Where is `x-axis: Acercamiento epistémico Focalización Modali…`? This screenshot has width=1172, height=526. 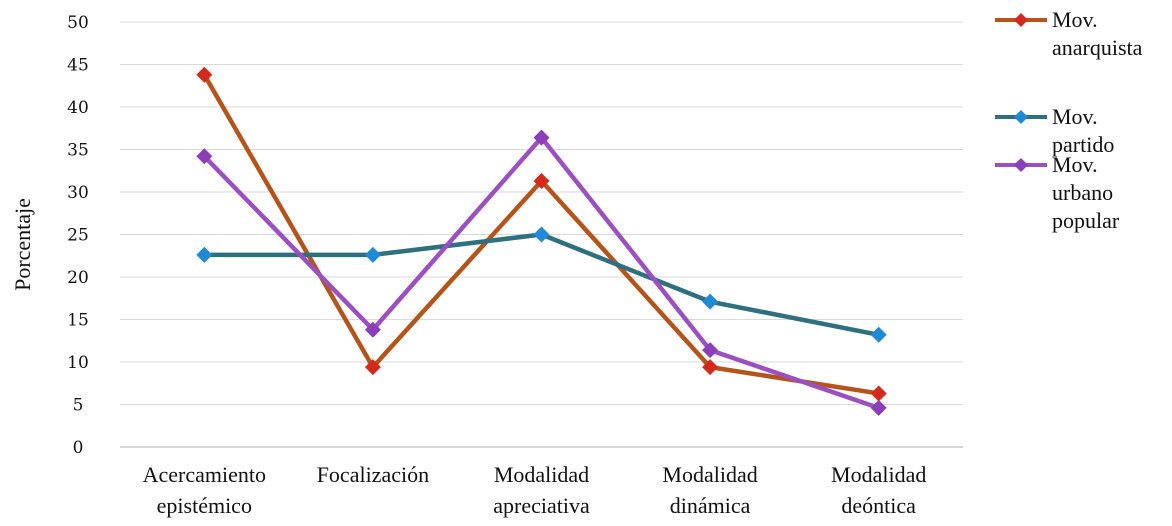
x-axis: Acercamiento epistémico Focalización Modali… is located at coordinates (535, 490).